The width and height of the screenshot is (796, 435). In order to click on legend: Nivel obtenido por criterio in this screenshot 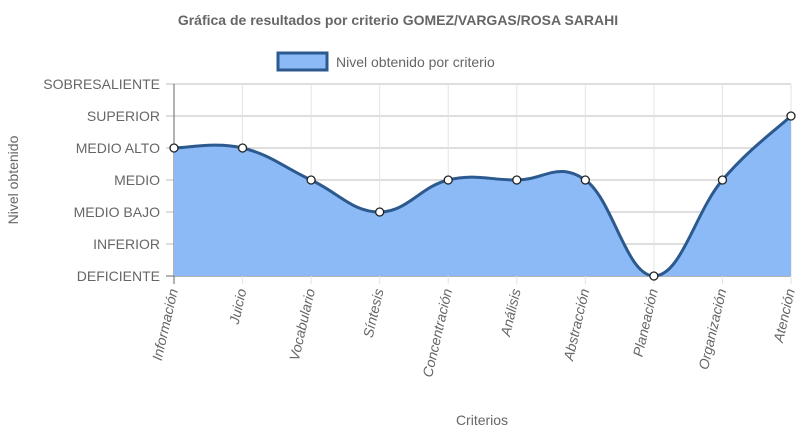, I will do `click(385, 61)`.